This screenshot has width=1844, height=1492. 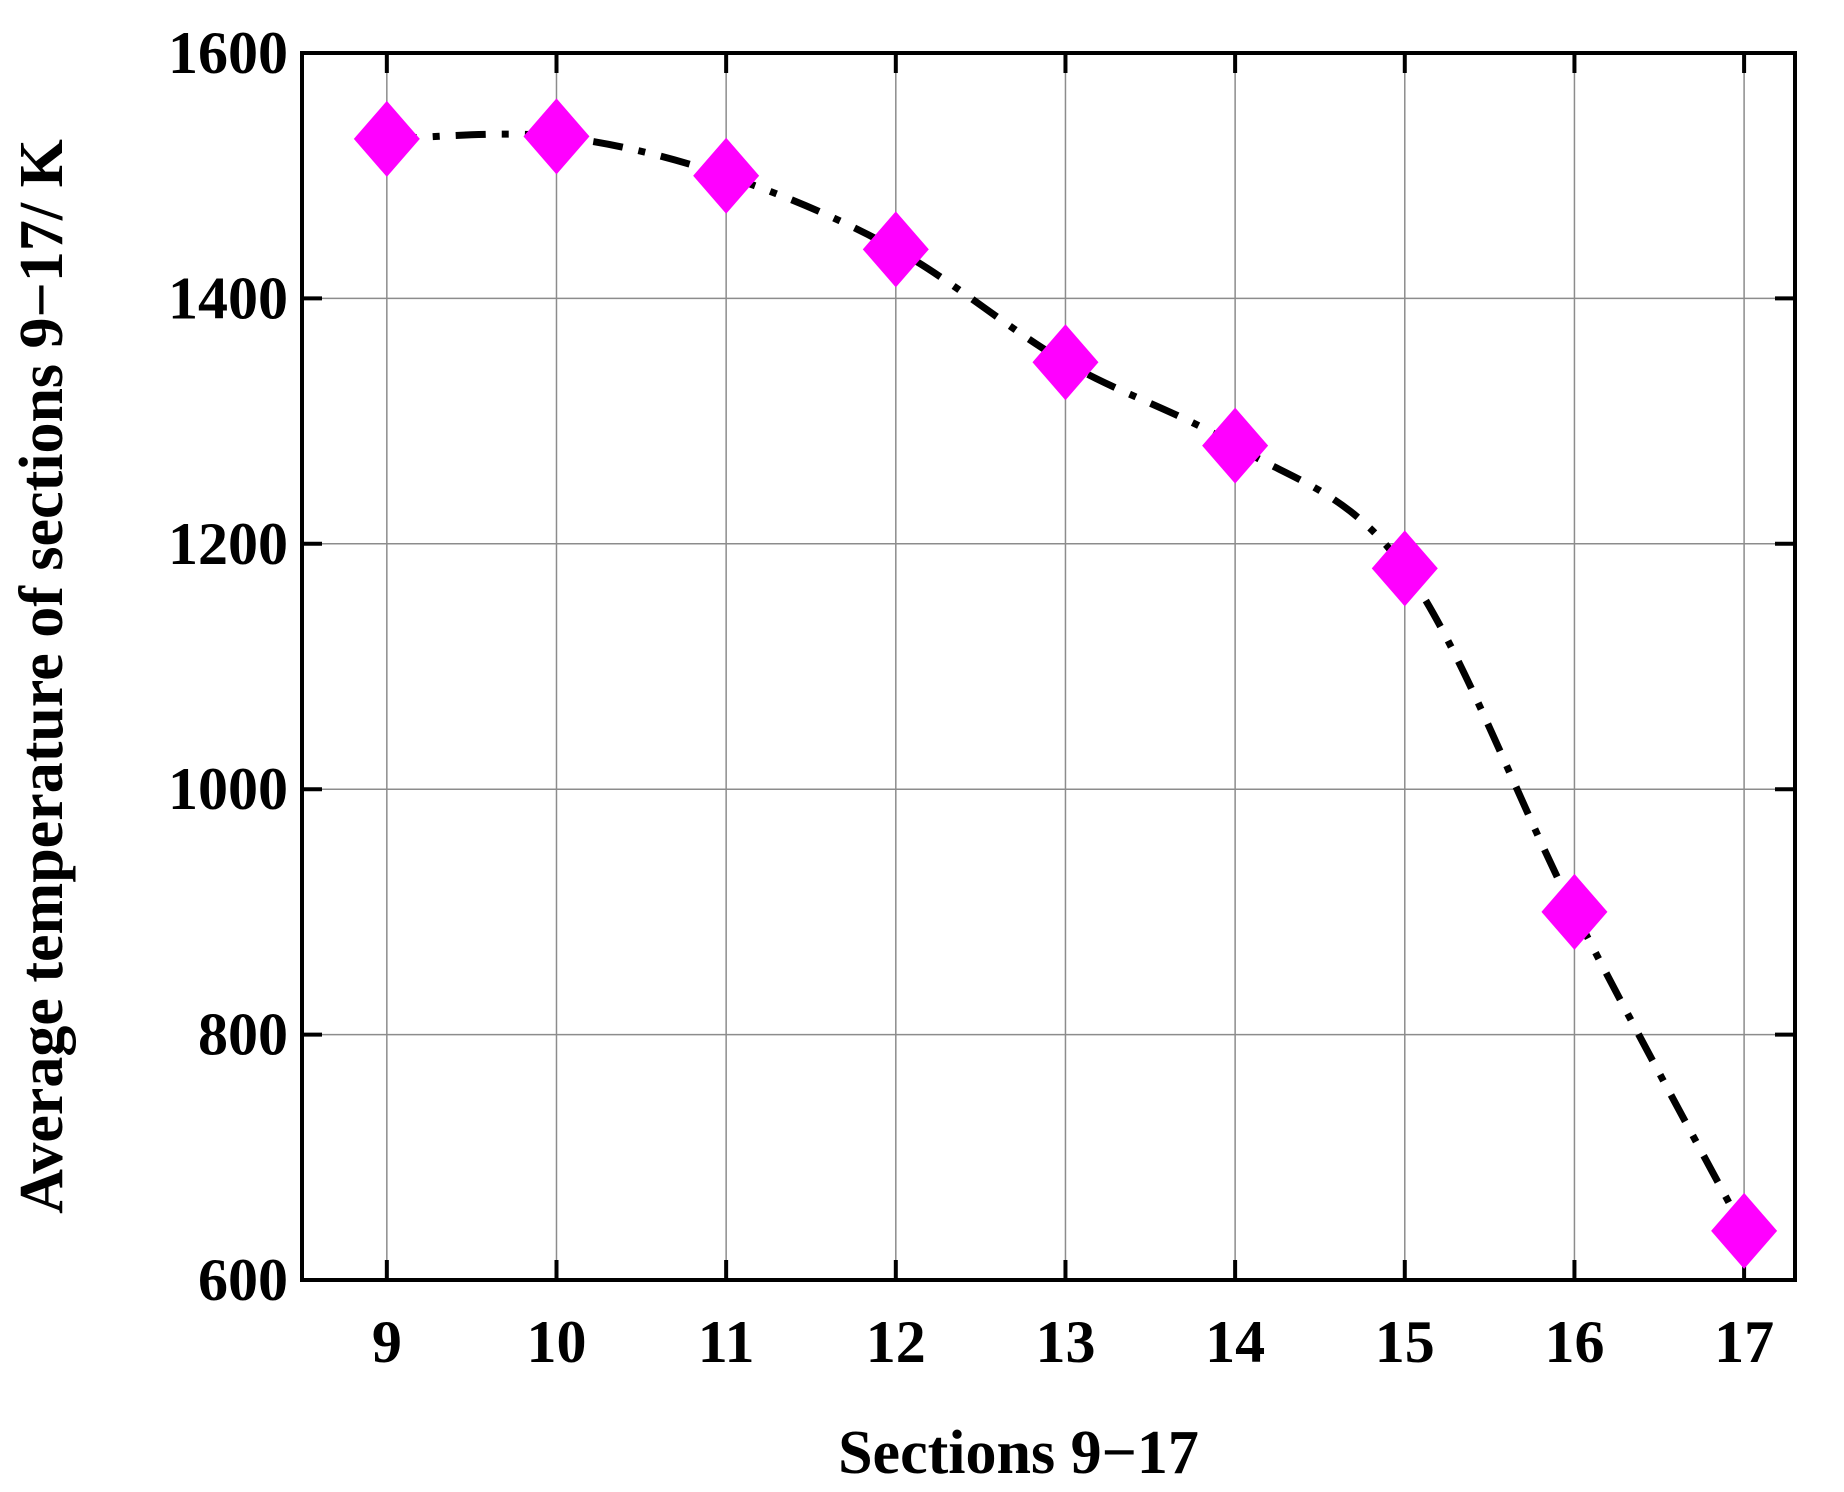 I want to click on y-tick-labels: 600 800 1000 1200 1400 1600, so click(x=228, y=666).